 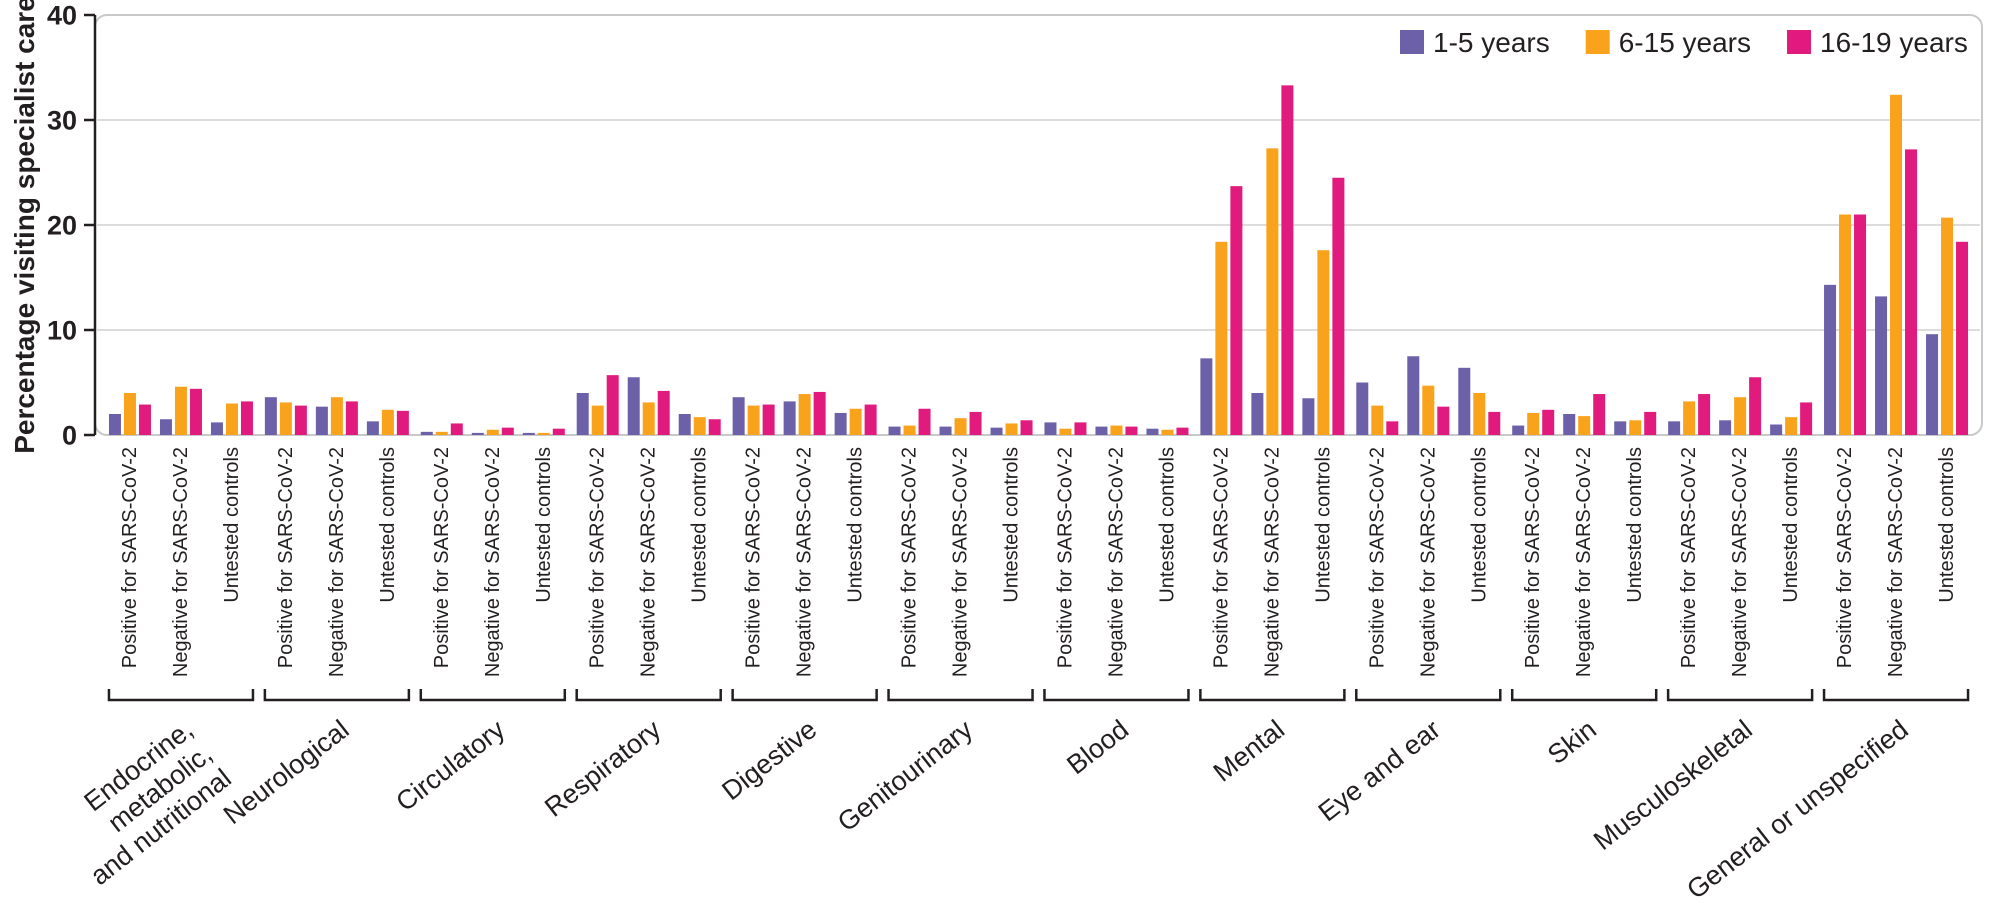 I want to click on category-label: Digestive, so click(x=769, y=760).